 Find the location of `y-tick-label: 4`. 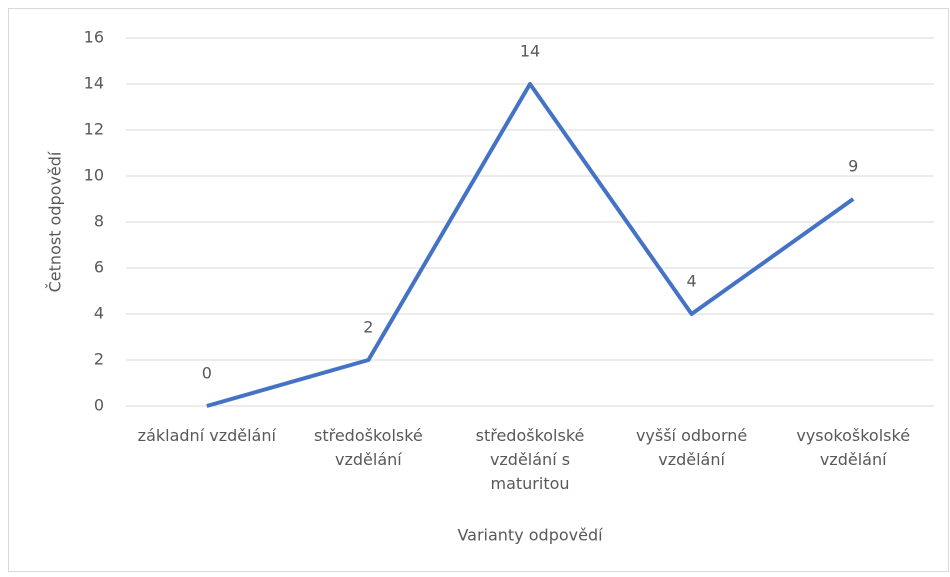

y-tick-label: 4 is located at coordinates (99, 313).